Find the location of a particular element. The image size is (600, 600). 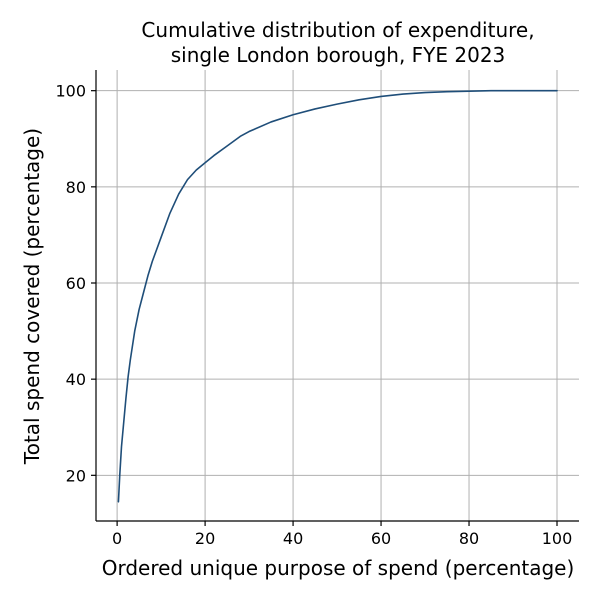

y-tick-label-1: 40 is located at coordinates (76, 379).